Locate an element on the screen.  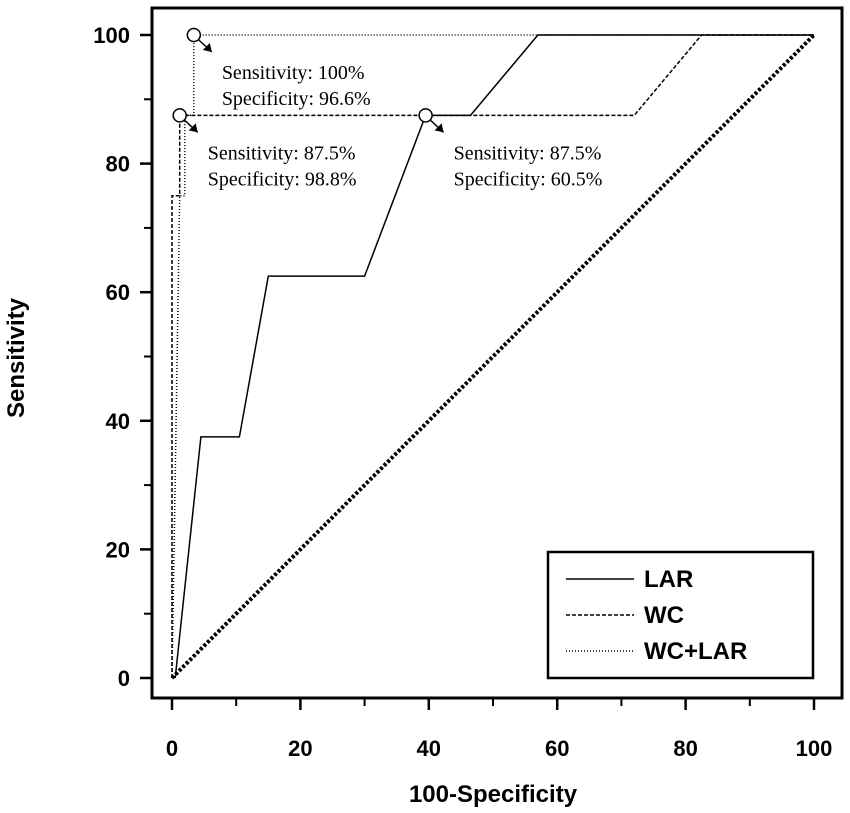
legend: LAR WC WC+LAR is located at coordinates (680, 615).